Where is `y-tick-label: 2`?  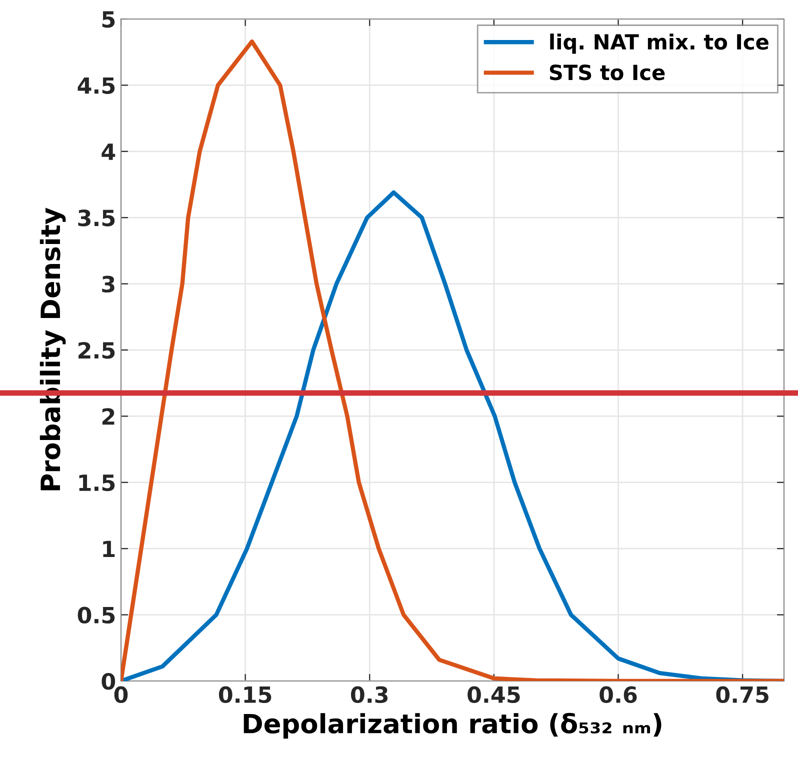 y-tick-label: 2 is located at coordinates (108, 416).